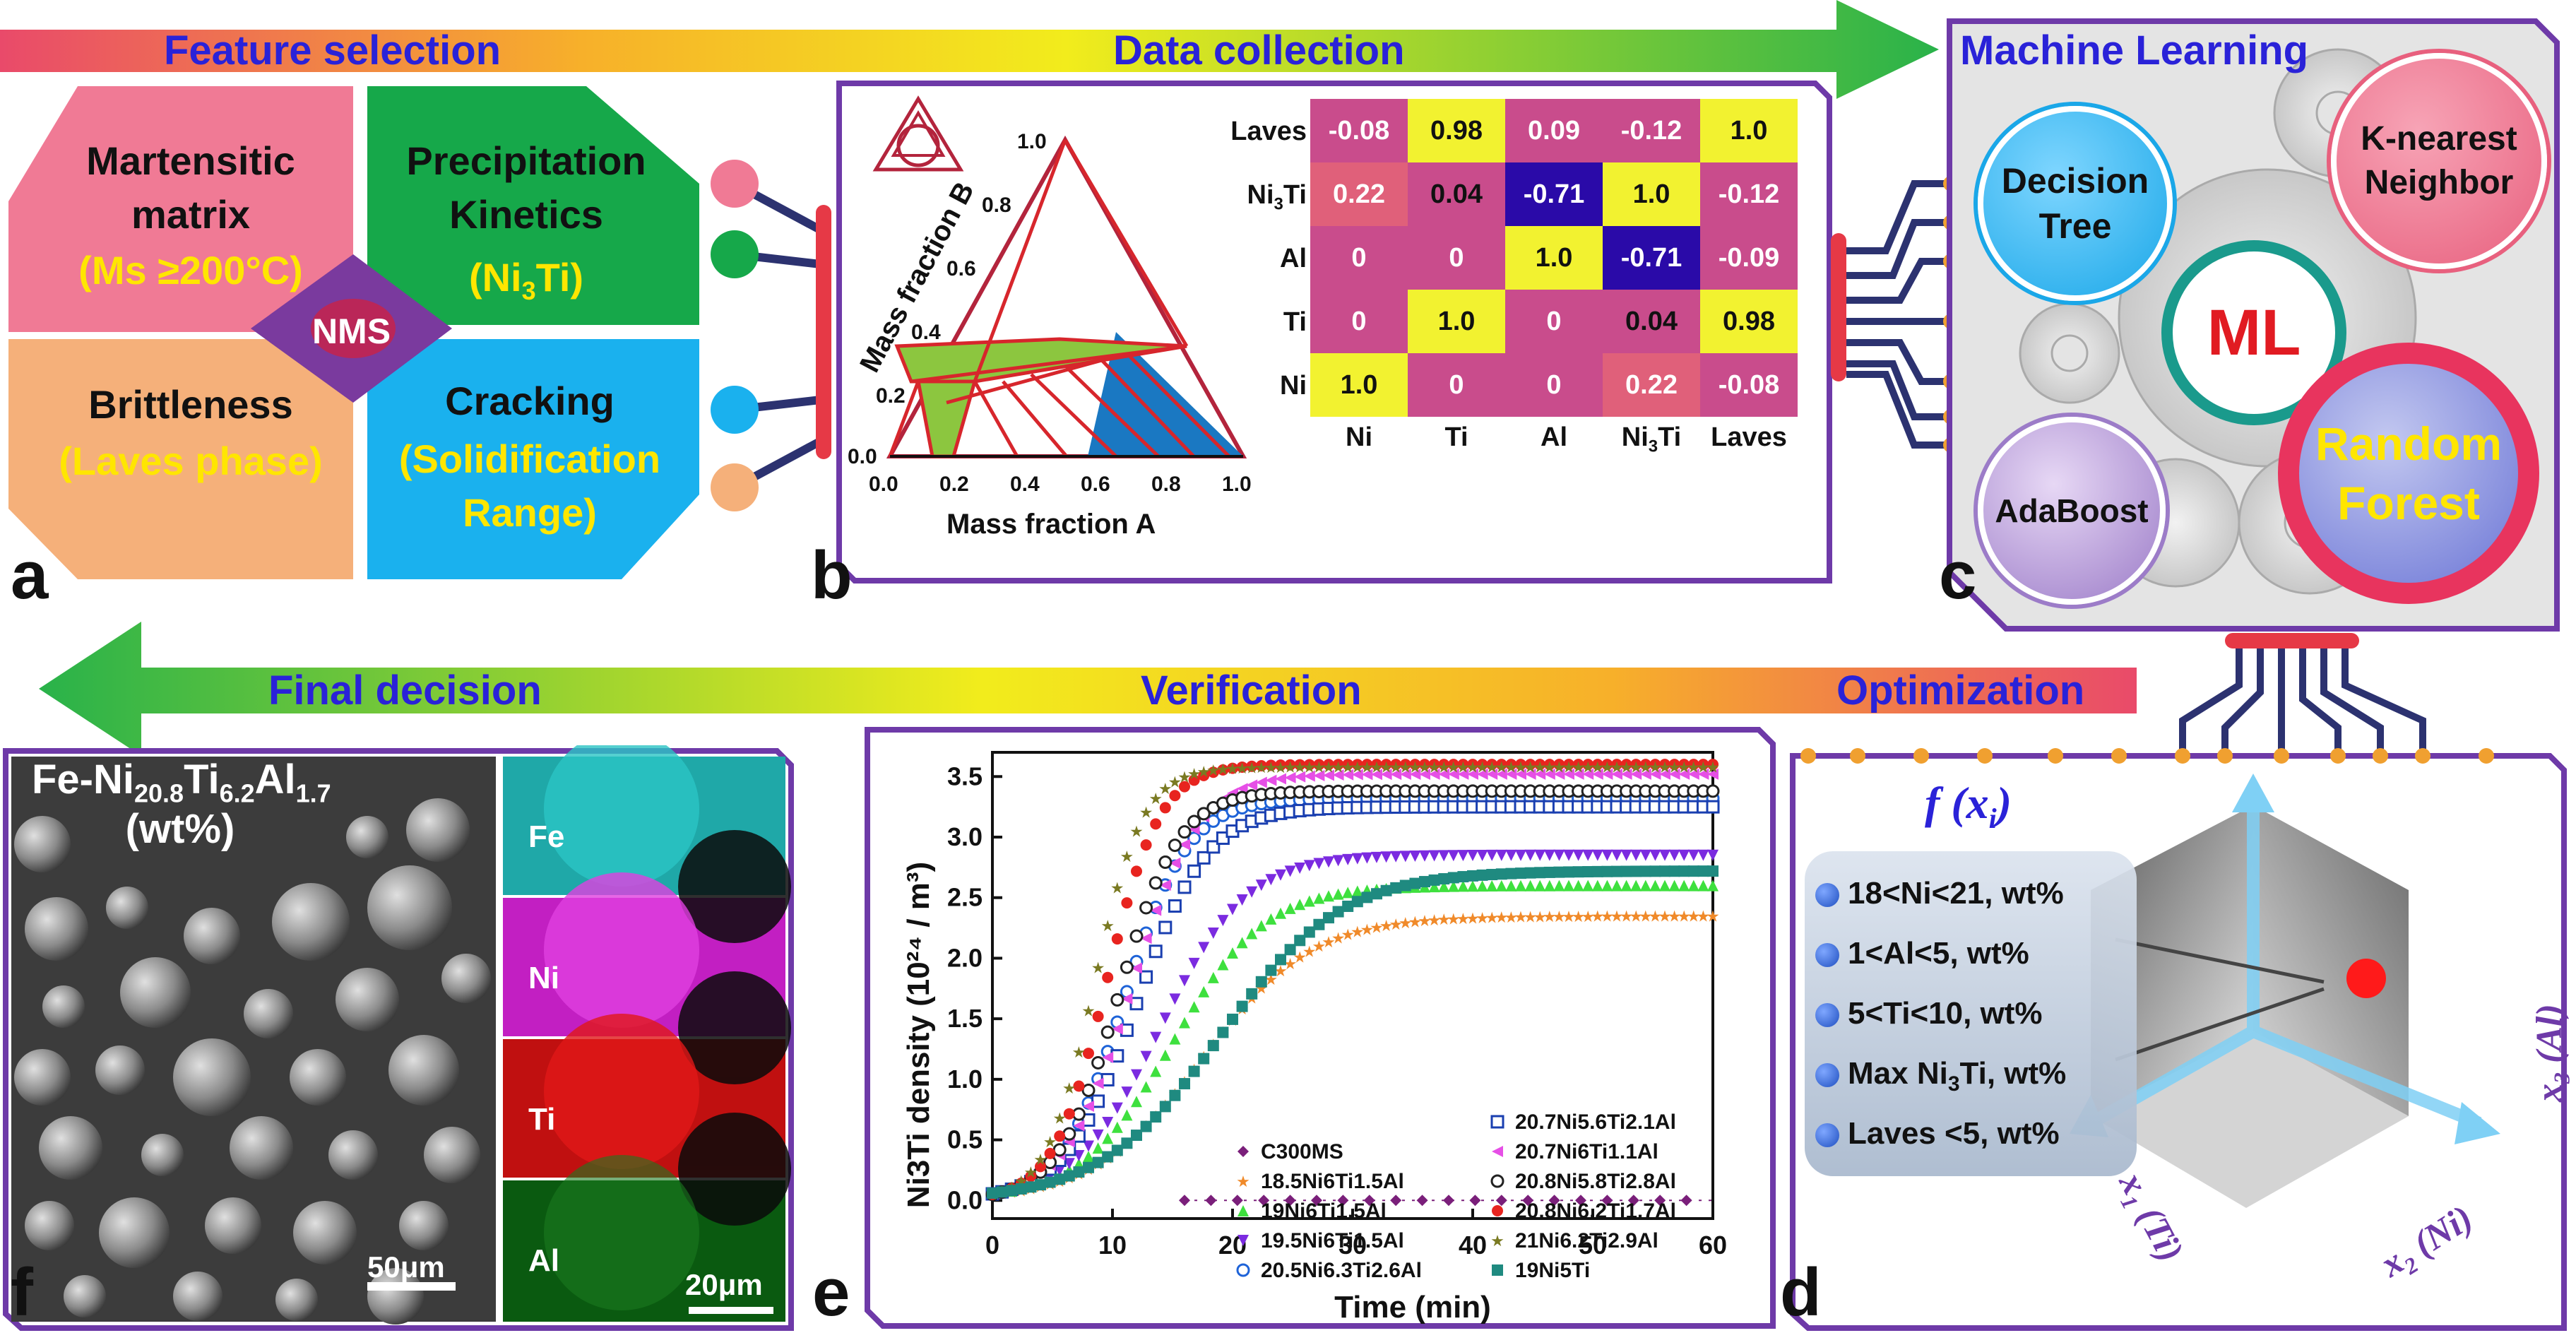 This screenshot has height=1333, width=2576. I want to click on feature-selection-label: Feature selection, so click(332, 51).